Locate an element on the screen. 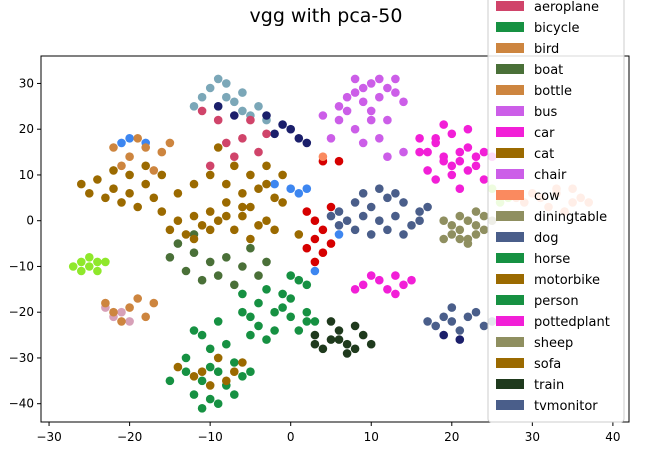 This screenshot has width=648, height=454. y-tick-label: −40 is located at coordinates (21, 404).